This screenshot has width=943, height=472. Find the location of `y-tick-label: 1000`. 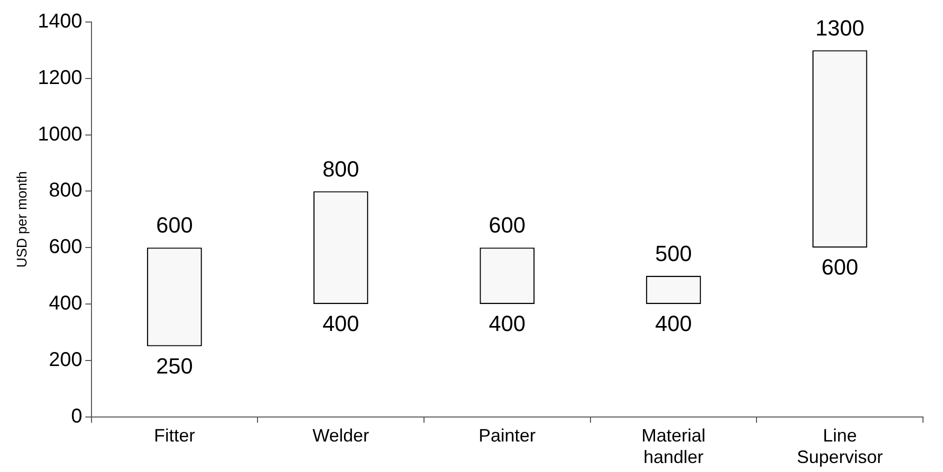

y-tick-label: 1000 is located at coordinates (60, 134).